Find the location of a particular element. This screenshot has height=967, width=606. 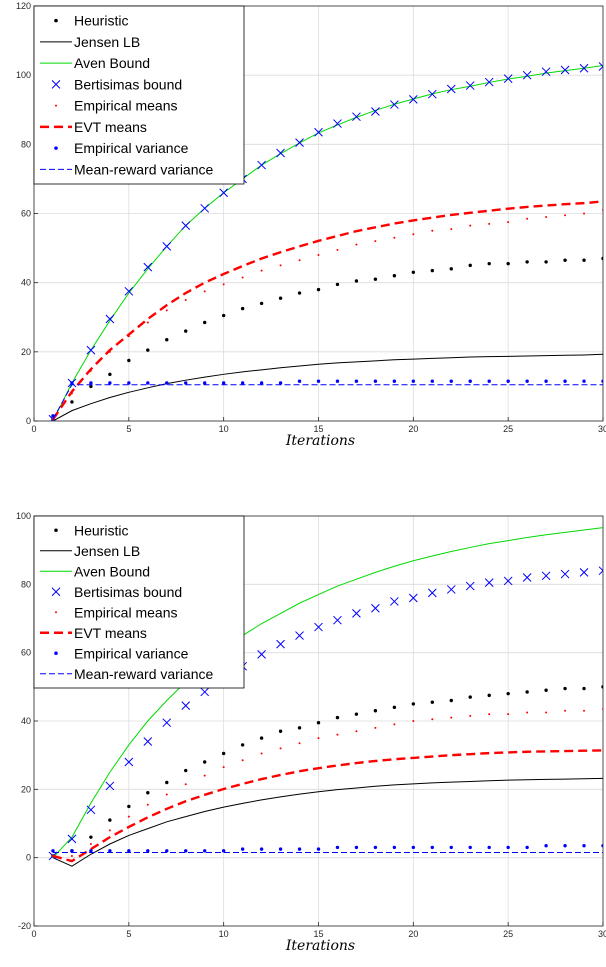

legend-label: Bertisimas bound is located at coordinates (128, 84).